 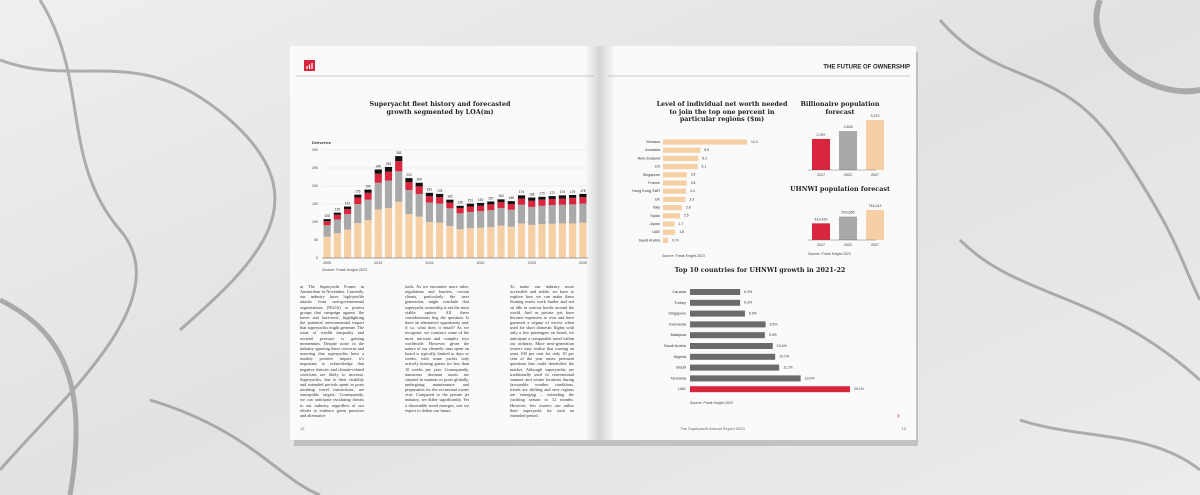 What do you see at coordinates (532, 194) in the screenshot?
I see `data-label: 168` at bounding box center [532, 194].